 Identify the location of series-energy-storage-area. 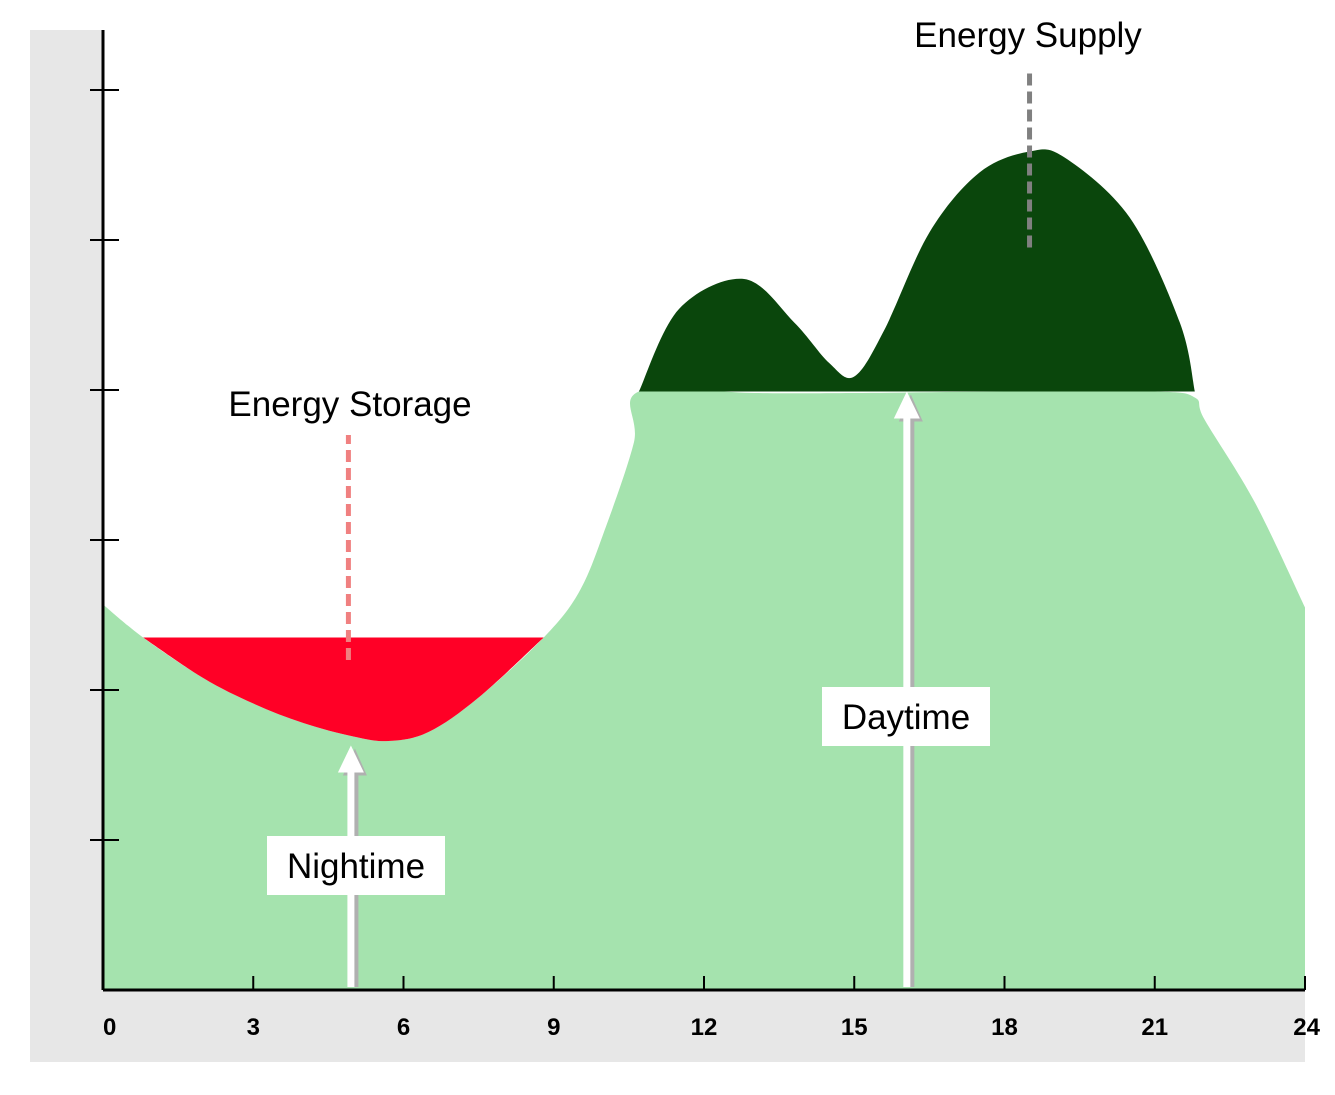
(343, 689).